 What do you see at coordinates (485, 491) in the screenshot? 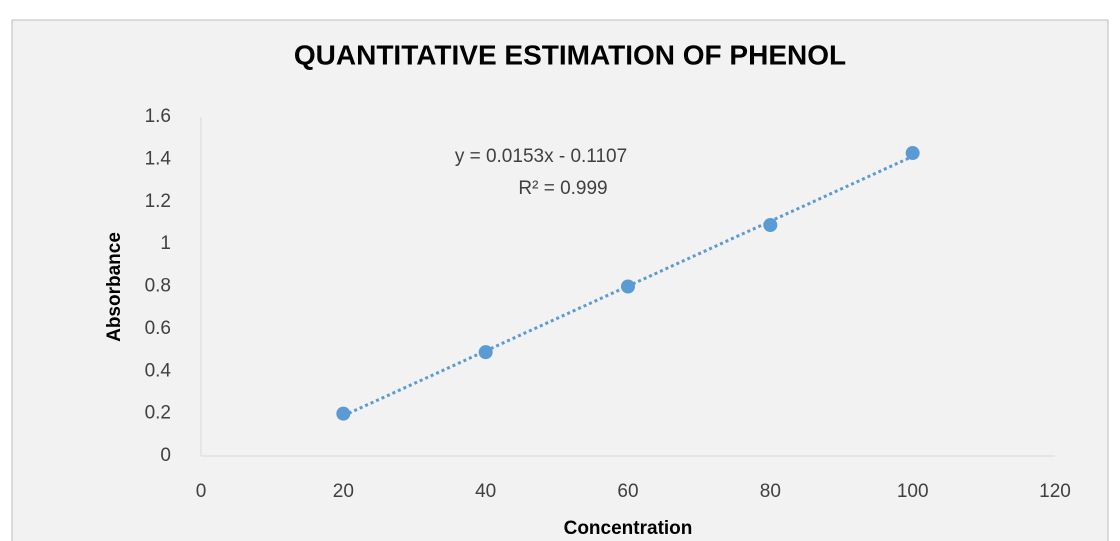
I see `x-tick-label: 40` at bounding box center [485, 491].